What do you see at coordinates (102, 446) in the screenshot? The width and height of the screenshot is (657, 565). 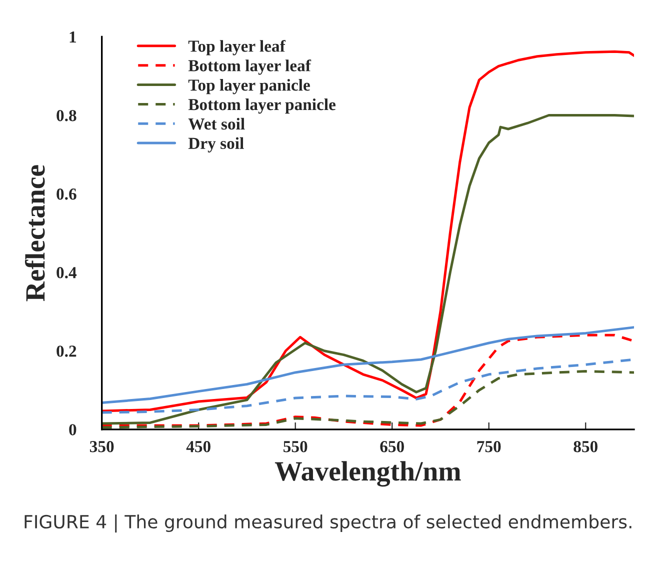 I see `x-tick-label: 350` at bounding box center [102, 446].